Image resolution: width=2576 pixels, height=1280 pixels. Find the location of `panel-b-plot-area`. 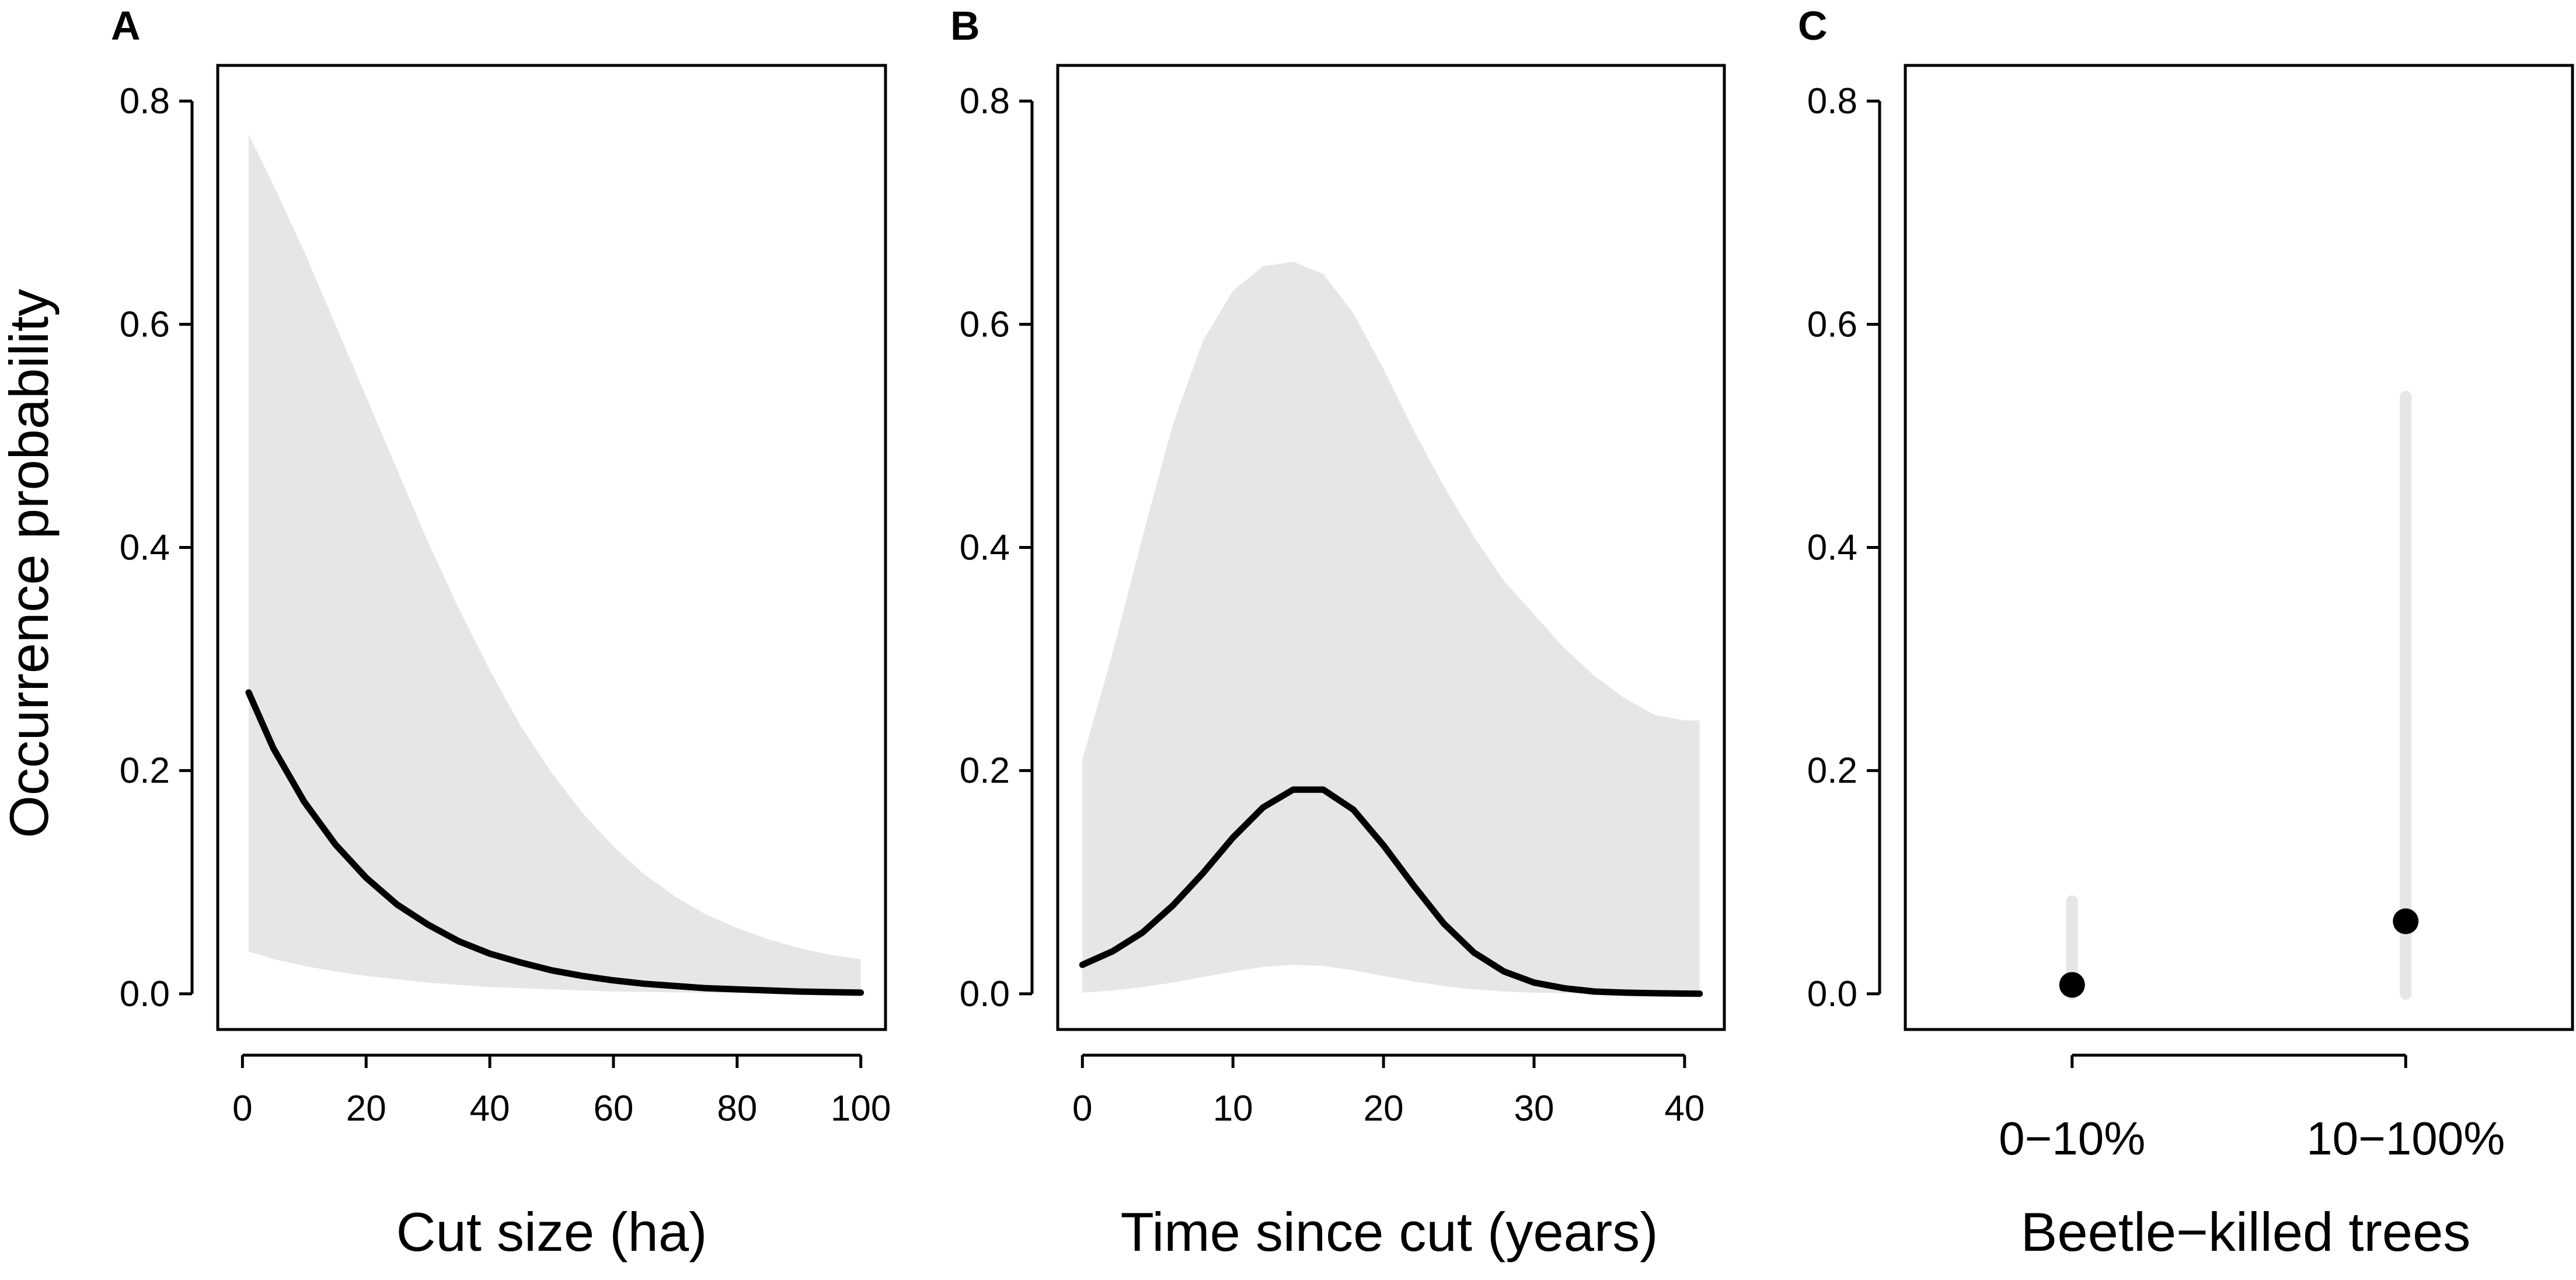

panel-b-plot-area is located at coordinates (1391, 629).